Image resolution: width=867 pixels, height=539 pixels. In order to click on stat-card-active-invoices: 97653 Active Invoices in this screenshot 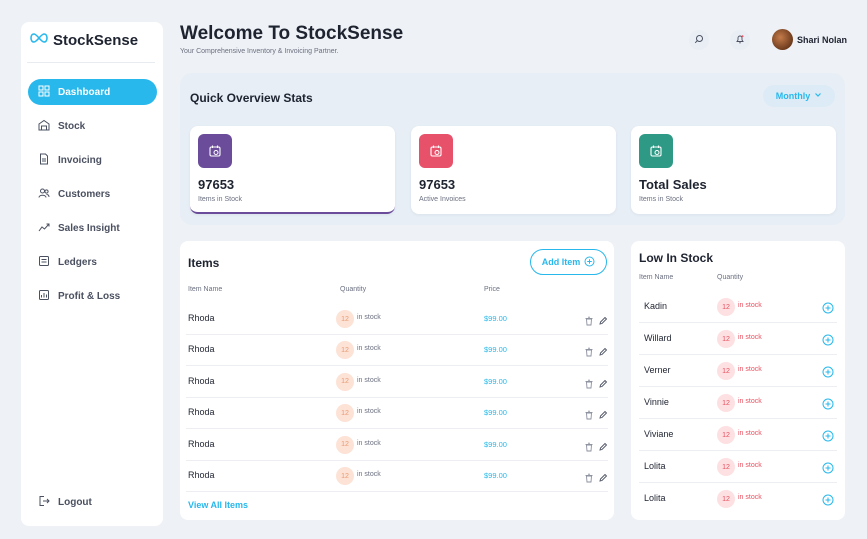, I will do `click(513, 170)`.